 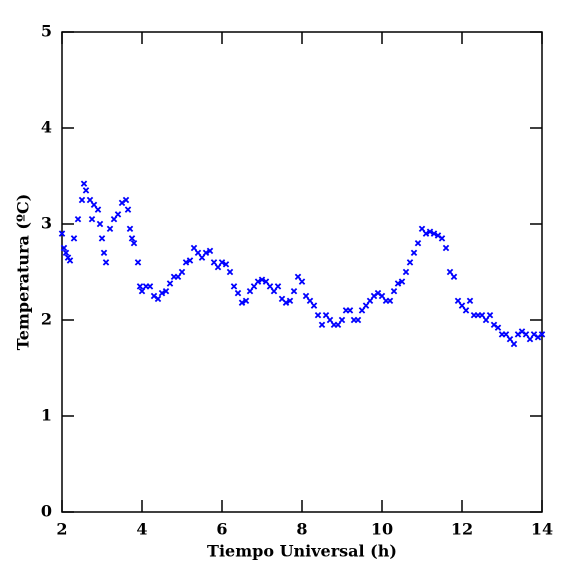 I want to click on x-tick-label: 4, so click(x=141, y=529).